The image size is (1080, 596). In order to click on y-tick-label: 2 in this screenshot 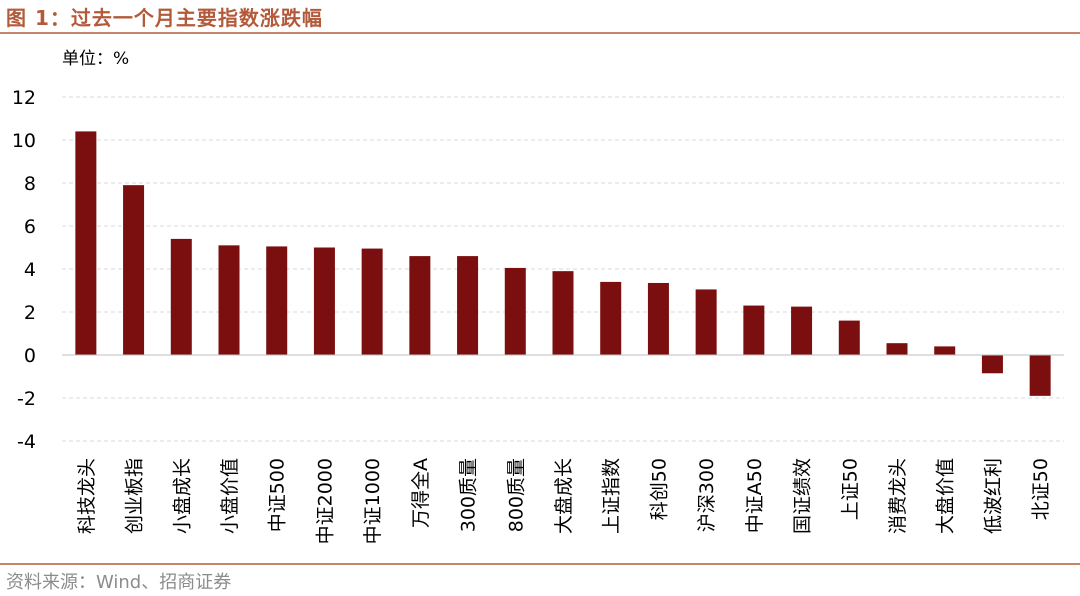, I will do `click(30, 313)`.